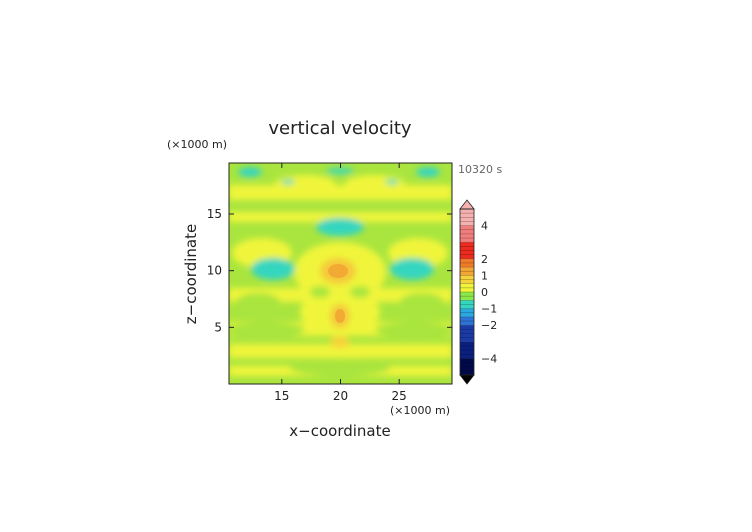  I want to click on y-axis-title: z−coordinate, so click(191, 274).